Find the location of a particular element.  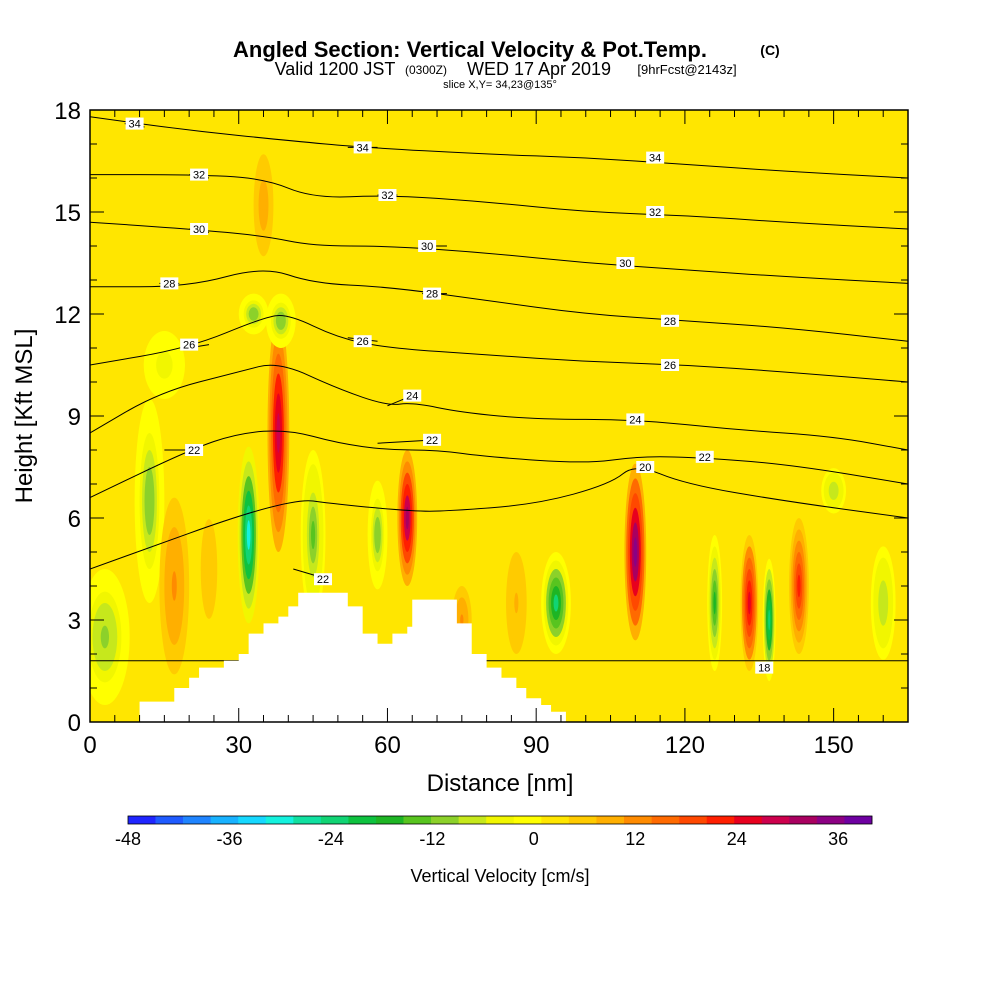

valid-date: WED 17 Apr 2019 is located at coordinates (539, 69).